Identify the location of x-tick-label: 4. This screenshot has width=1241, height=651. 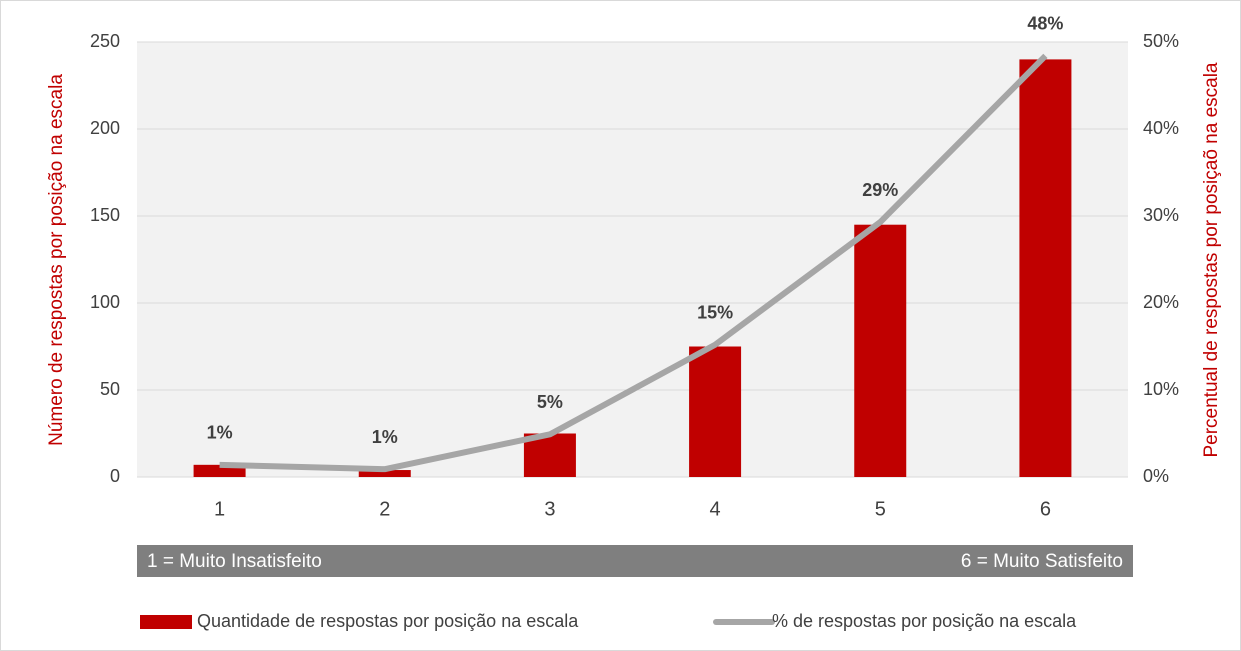
(715, 509).